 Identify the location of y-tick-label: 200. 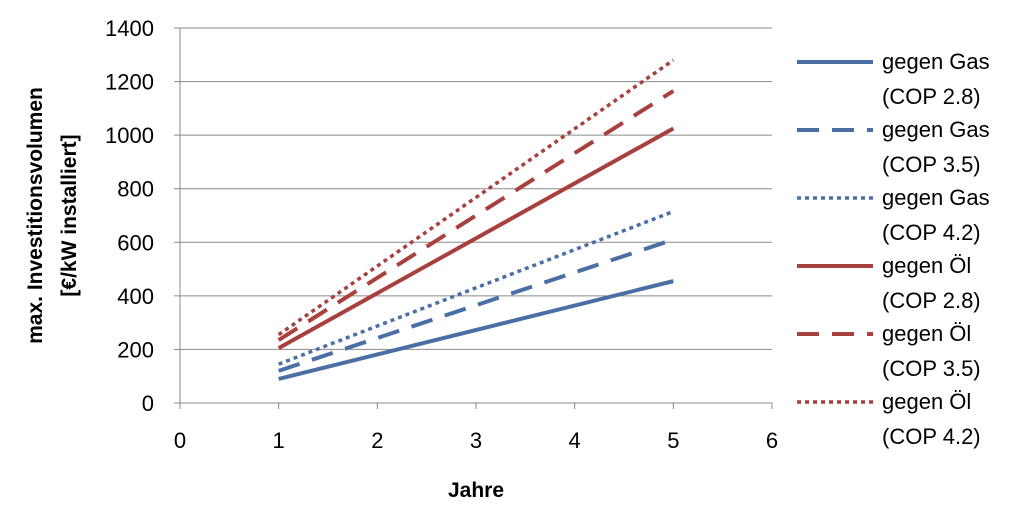
(135, 349).